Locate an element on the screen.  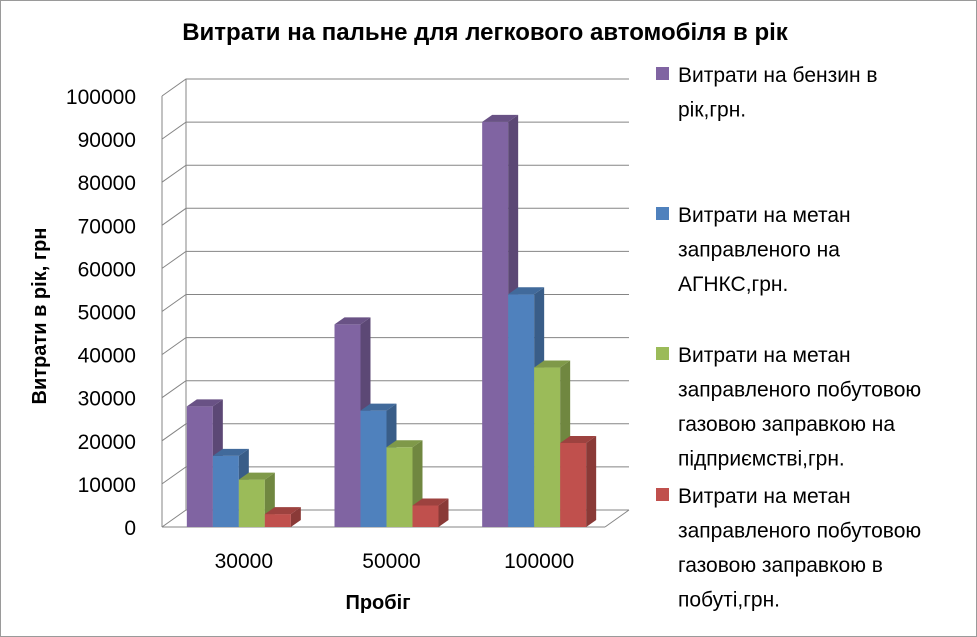
y-tick-label: 90000 is located at coordinates (107, 140).